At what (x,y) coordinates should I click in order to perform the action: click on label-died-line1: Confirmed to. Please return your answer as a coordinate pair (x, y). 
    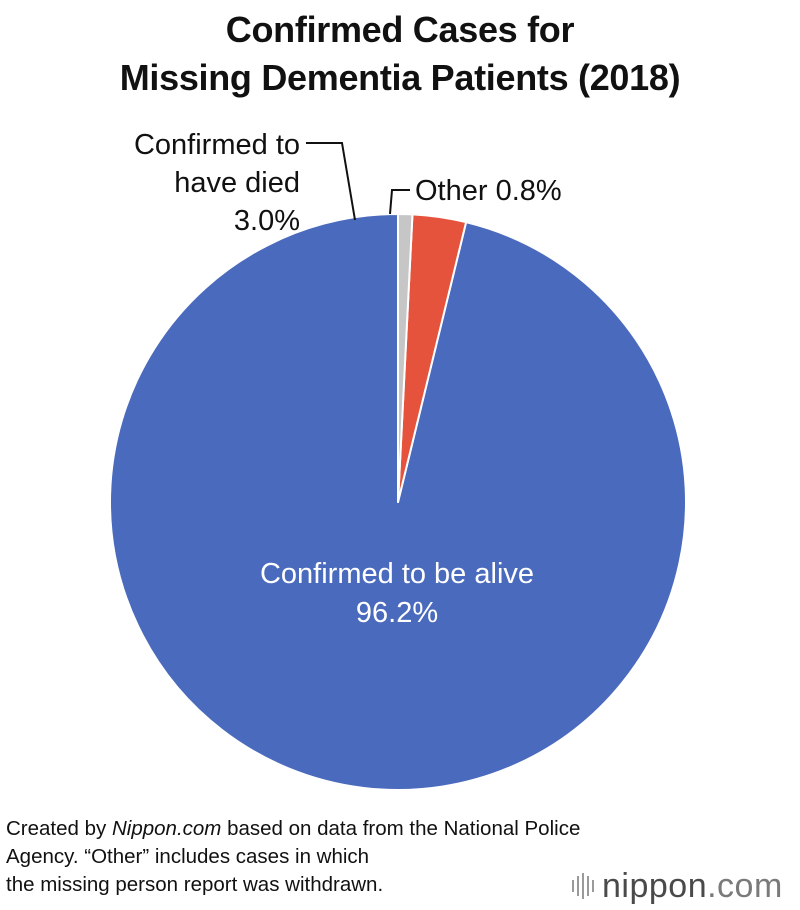
    Looking at the image, I should click on (217, 145).